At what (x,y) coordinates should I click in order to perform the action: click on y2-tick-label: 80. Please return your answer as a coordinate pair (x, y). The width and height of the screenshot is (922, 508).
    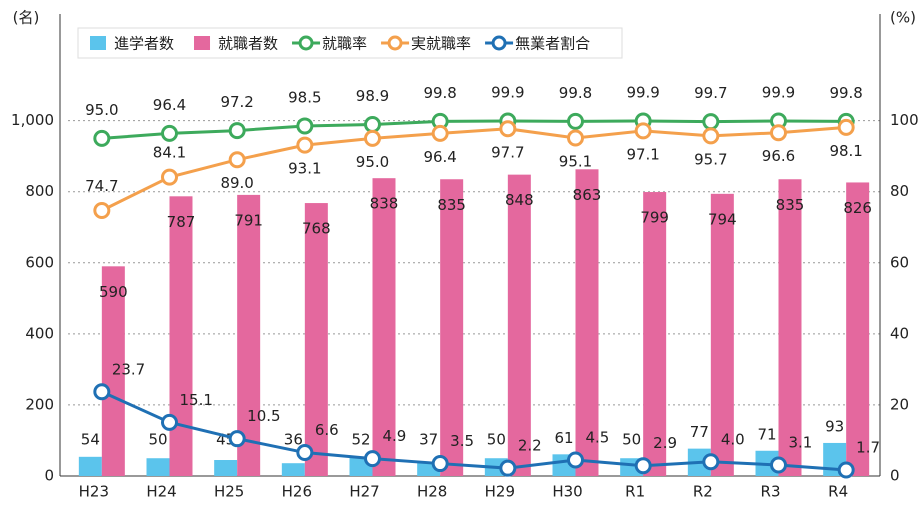
    Looking at the image, I should click on (899, 191).